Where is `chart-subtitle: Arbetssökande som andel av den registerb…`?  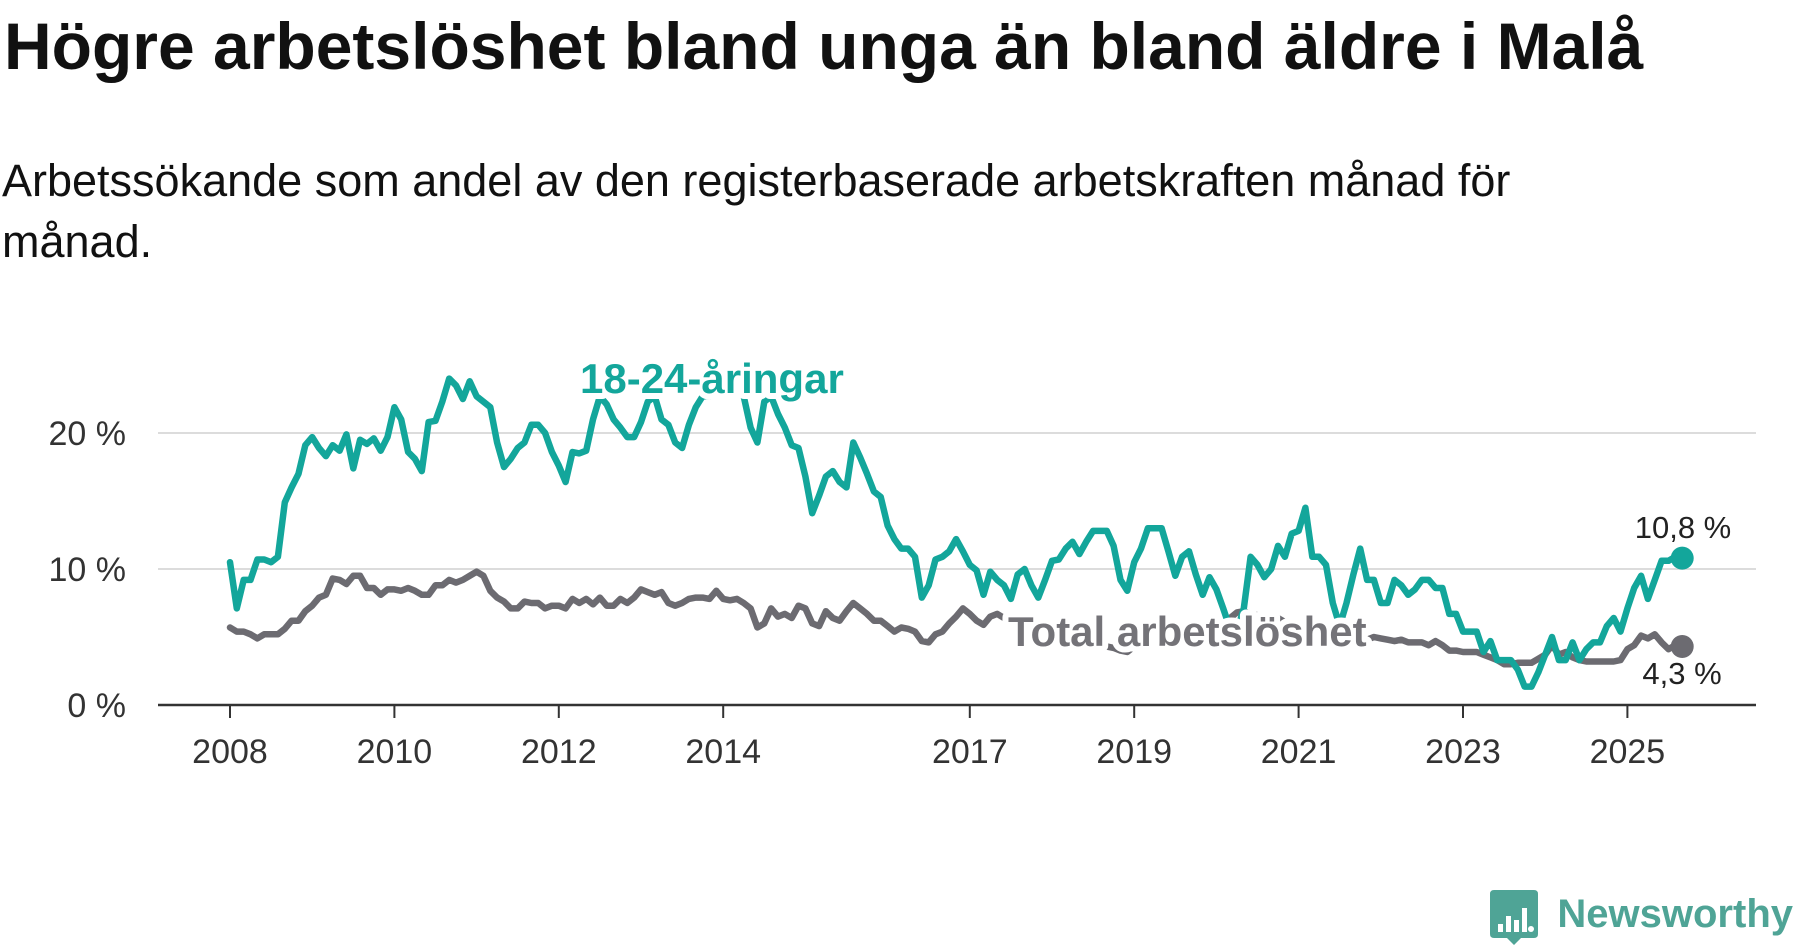 chart-subtitle: Arbetssökande som andel av den registerb… is located at coordinates (756, 211).